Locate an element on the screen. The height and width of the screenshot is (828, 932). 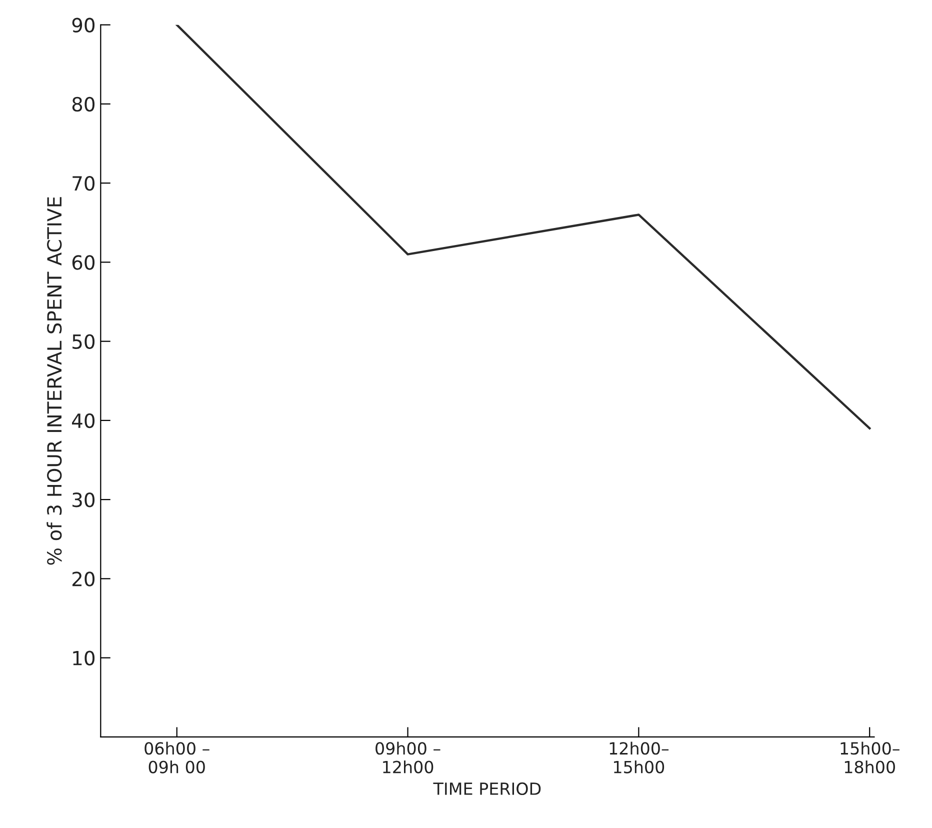
y-tick-label: 40 is located at coordinates (83, 420).